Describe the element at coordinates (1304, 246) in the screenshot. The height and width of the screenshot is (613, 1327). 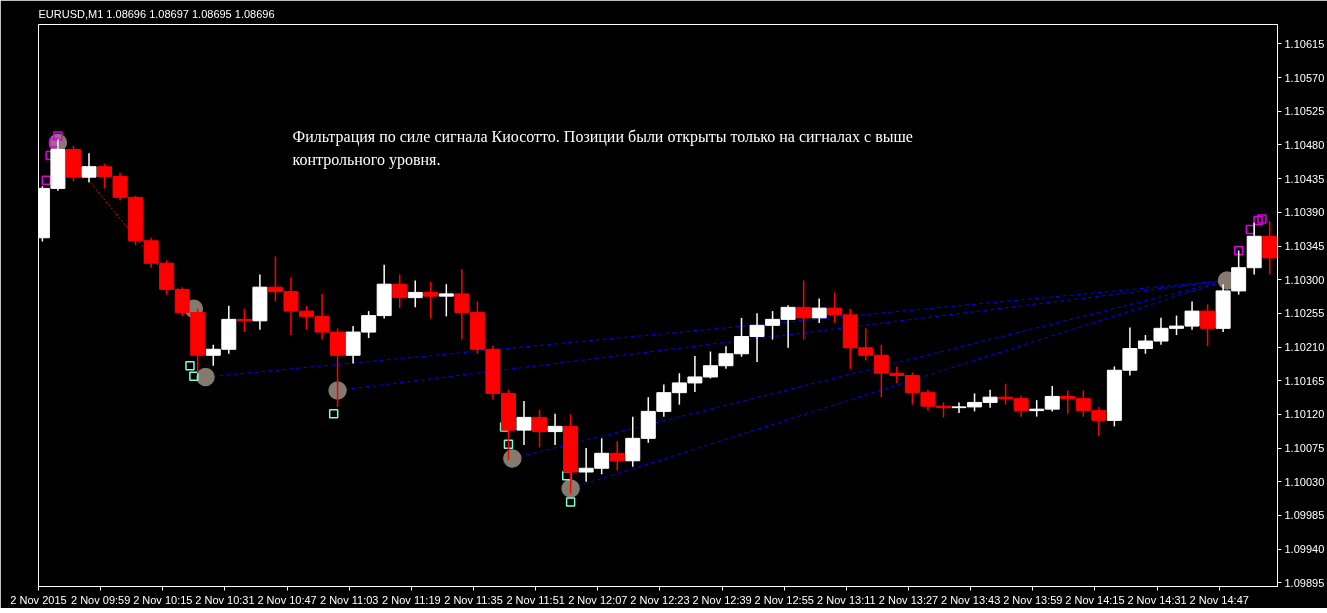
I see `y-tick-label: 1.10345` at that location.